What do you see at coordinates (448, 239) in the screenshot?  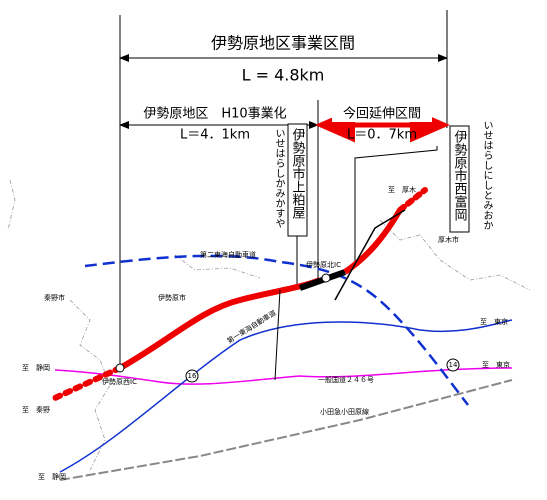 I see `map-label: 厚木市` at bounding box center [448, 239].